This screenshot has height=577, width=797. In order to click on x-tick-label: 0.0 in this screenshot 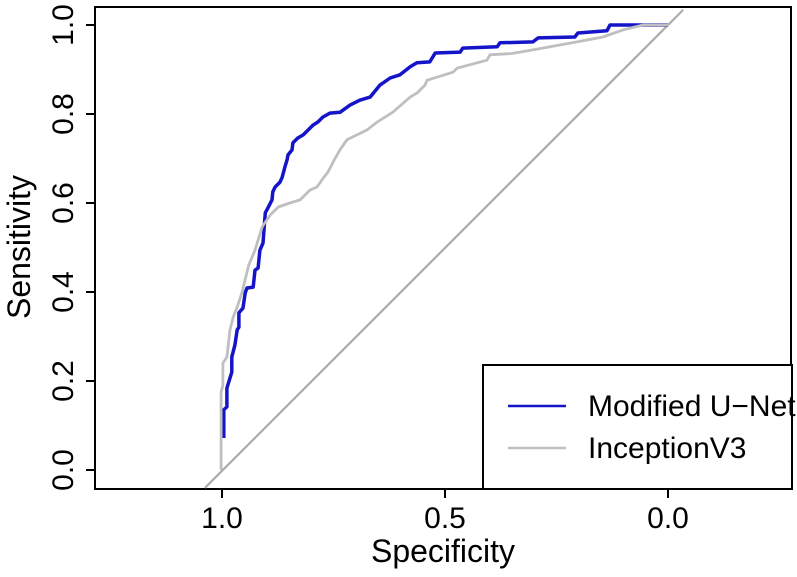, I will do `click(668, 518)`.